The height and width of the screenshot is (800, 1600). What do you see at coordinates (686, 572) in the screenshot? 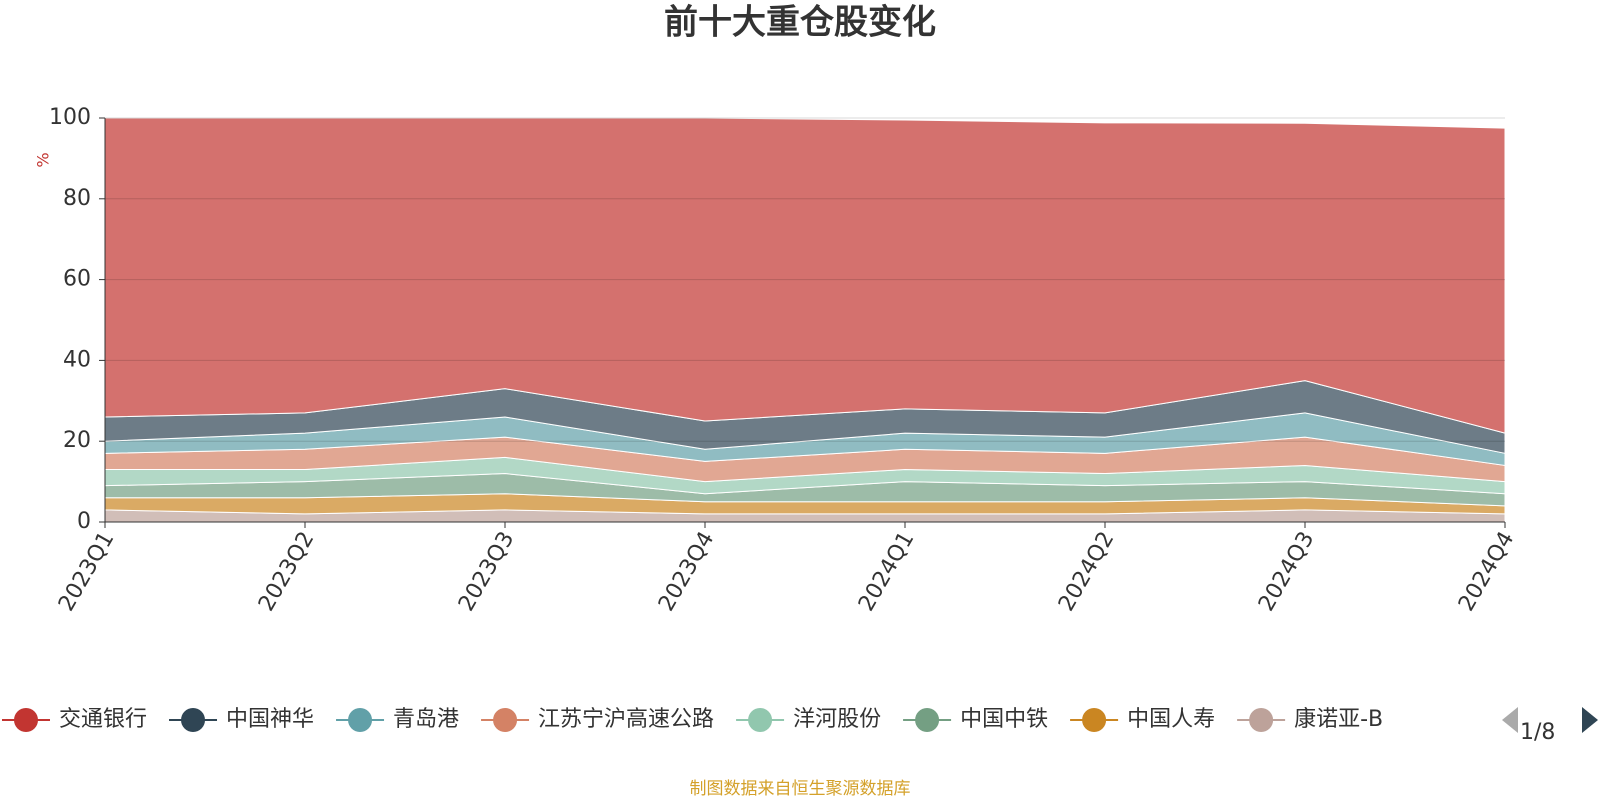
I see `x-tick-label: 2023Q4` at bounding box center [686, 572].